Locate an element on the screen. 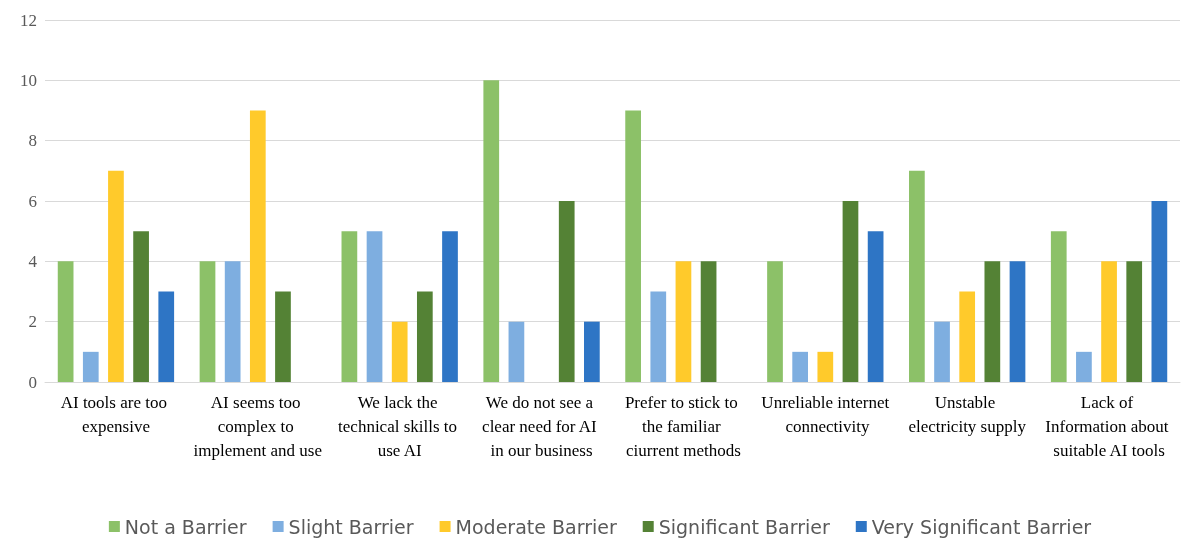 The height and width of the screenshot is (547, 1200). y-tick-label: 8 is located at coordinates (32, 141).